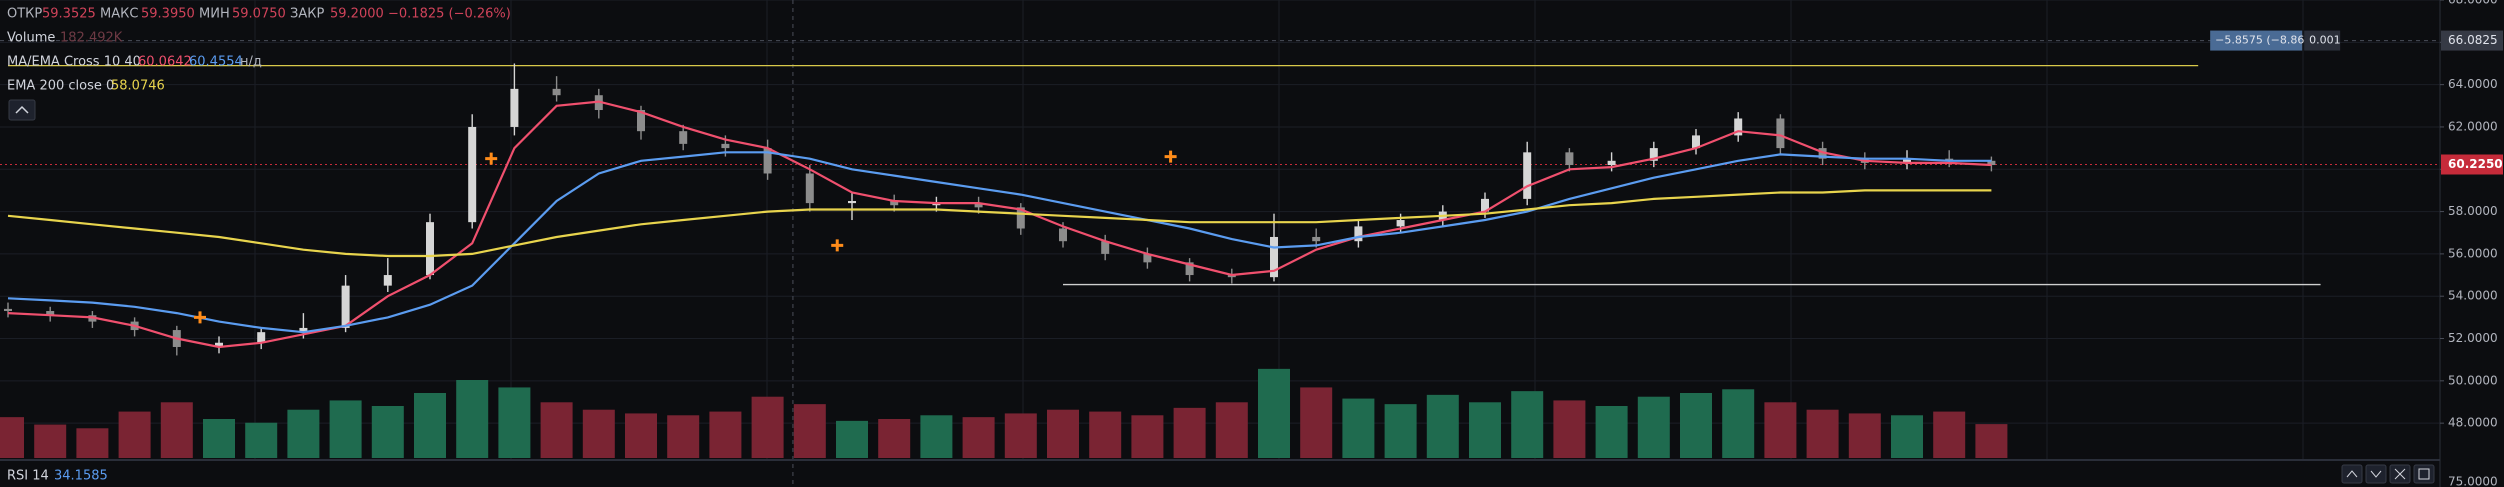 The image size is (2504, 487). I want to click on ma-line, so click(999, 223).